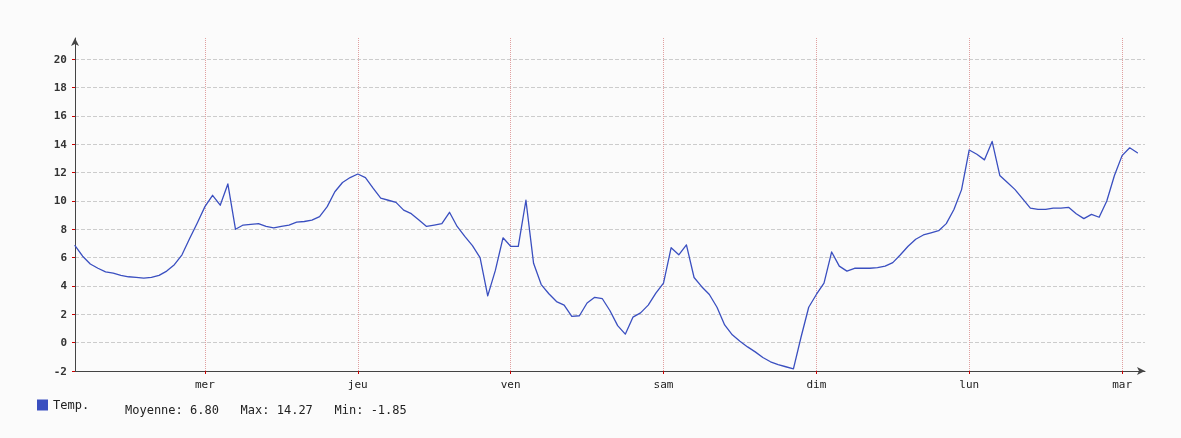 The height and width of the screenshot is (438, 1181). I want to click on x-tick-label: dim, so click(816, 384).